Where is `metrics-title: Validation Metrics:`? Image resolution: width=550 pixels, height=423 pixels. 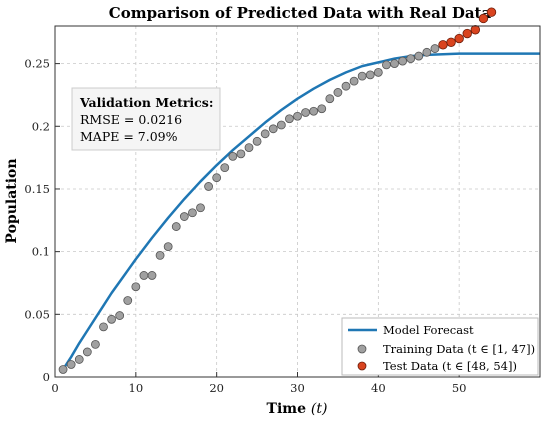
metrics-title: Validation Metrics: is located at coordinates (146, 102).